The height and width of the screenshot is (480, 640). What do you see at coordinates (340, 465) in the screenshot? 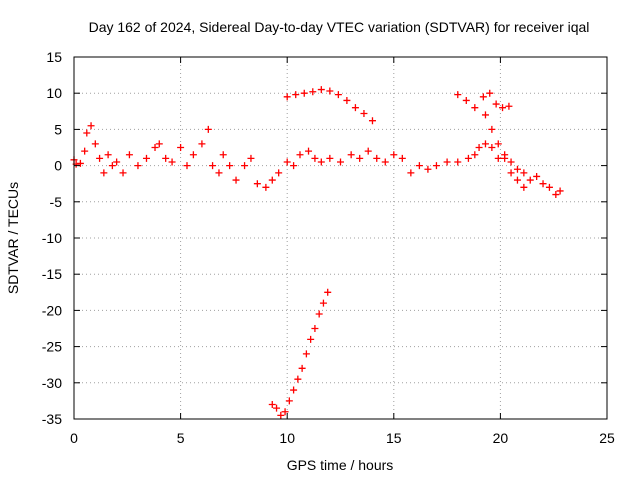
I see `x-axis-label: GPS time / hours` at bounding box center [340, 465].